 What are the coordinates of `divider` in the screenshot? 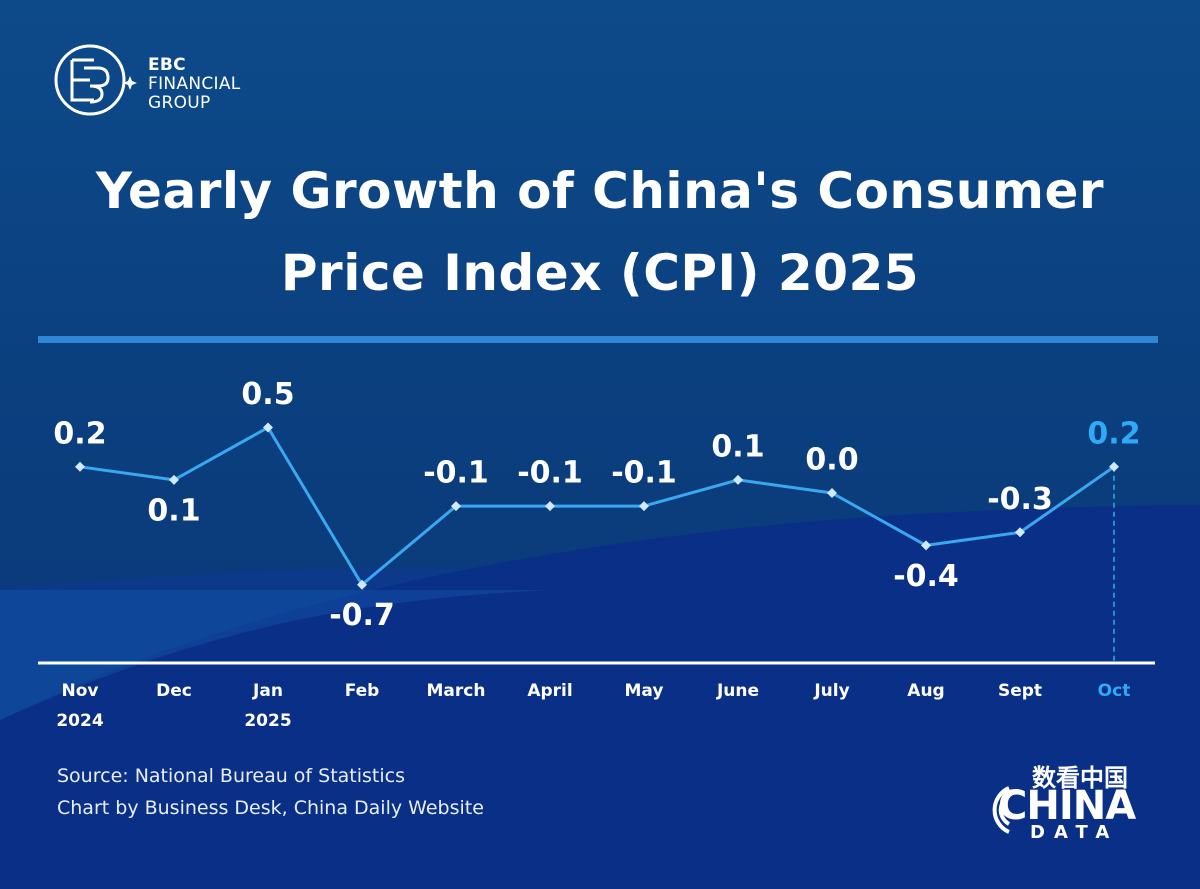 It's located at (598, 339).